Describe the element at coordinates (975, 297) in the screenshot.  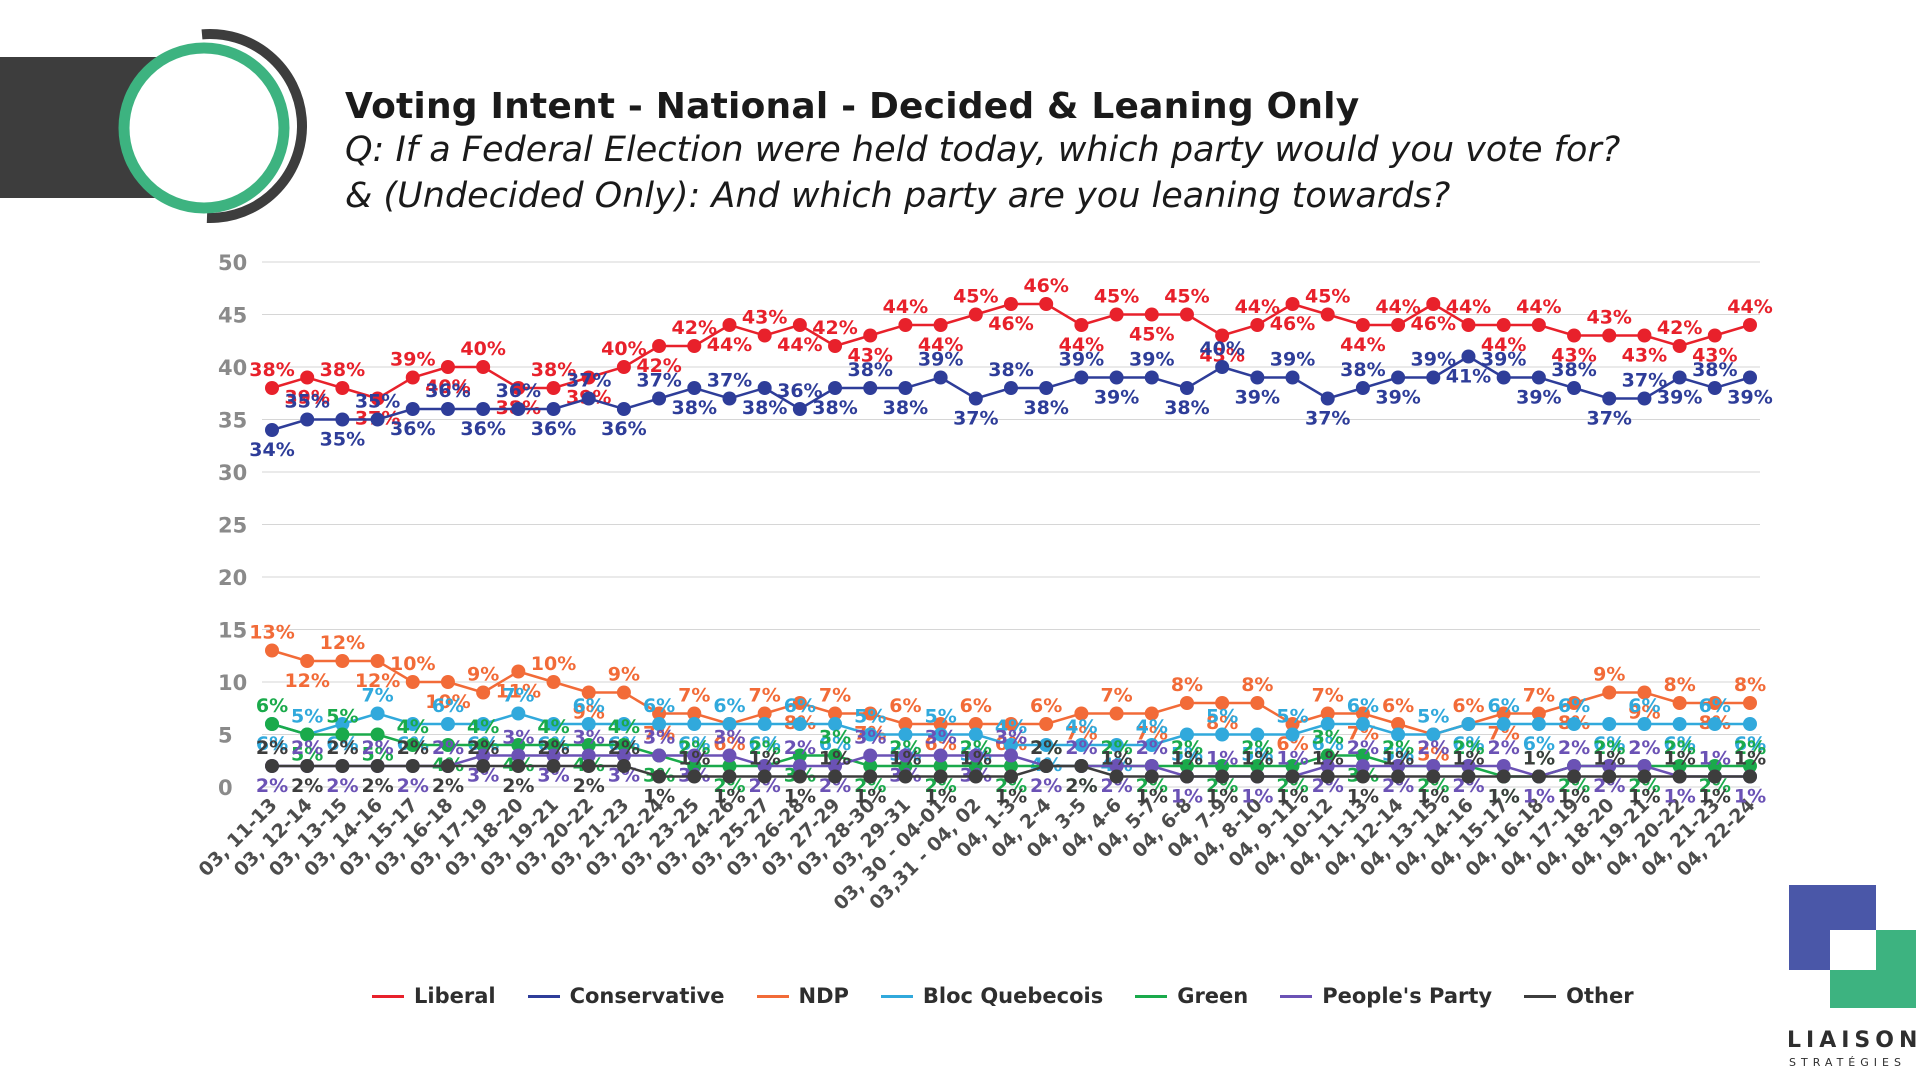
I see `data-label-liberal: 45%` at that location.